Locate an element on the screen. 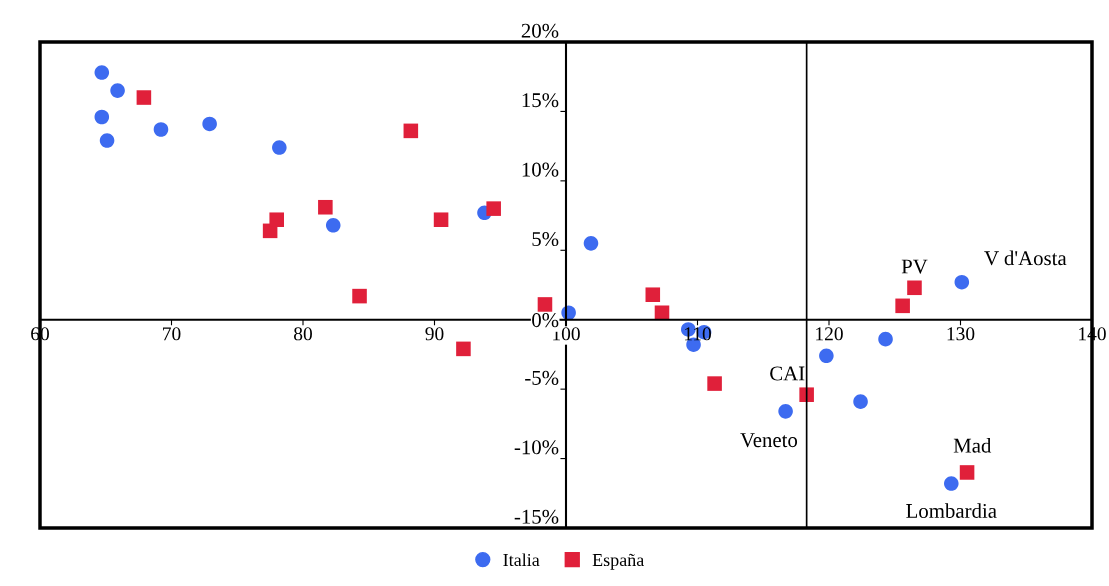 This screenshot has height=586, width=1109. x-tick-label: 90 is located at coordinates (434, 334).